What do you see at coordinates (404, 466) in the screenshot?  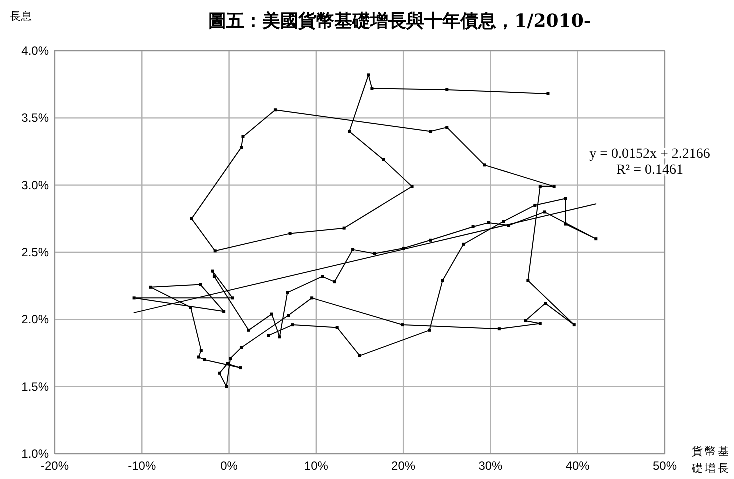 I see `x-tick-label: 20%` at bounding box center [404, 466].